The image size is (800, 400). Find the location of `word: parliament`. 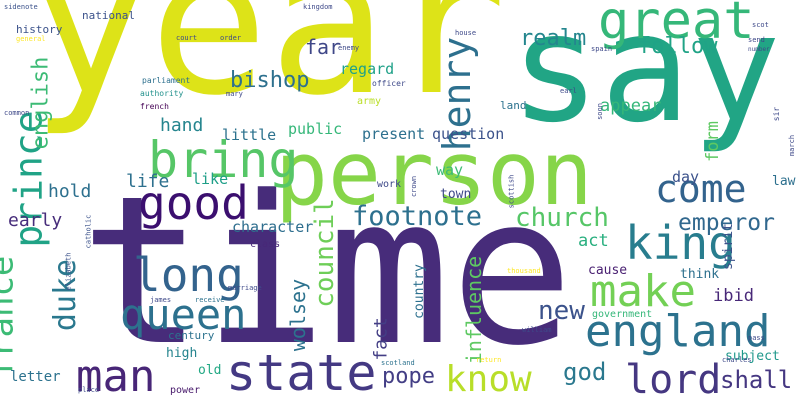

word: parliament is located at coordinates (166, 80).